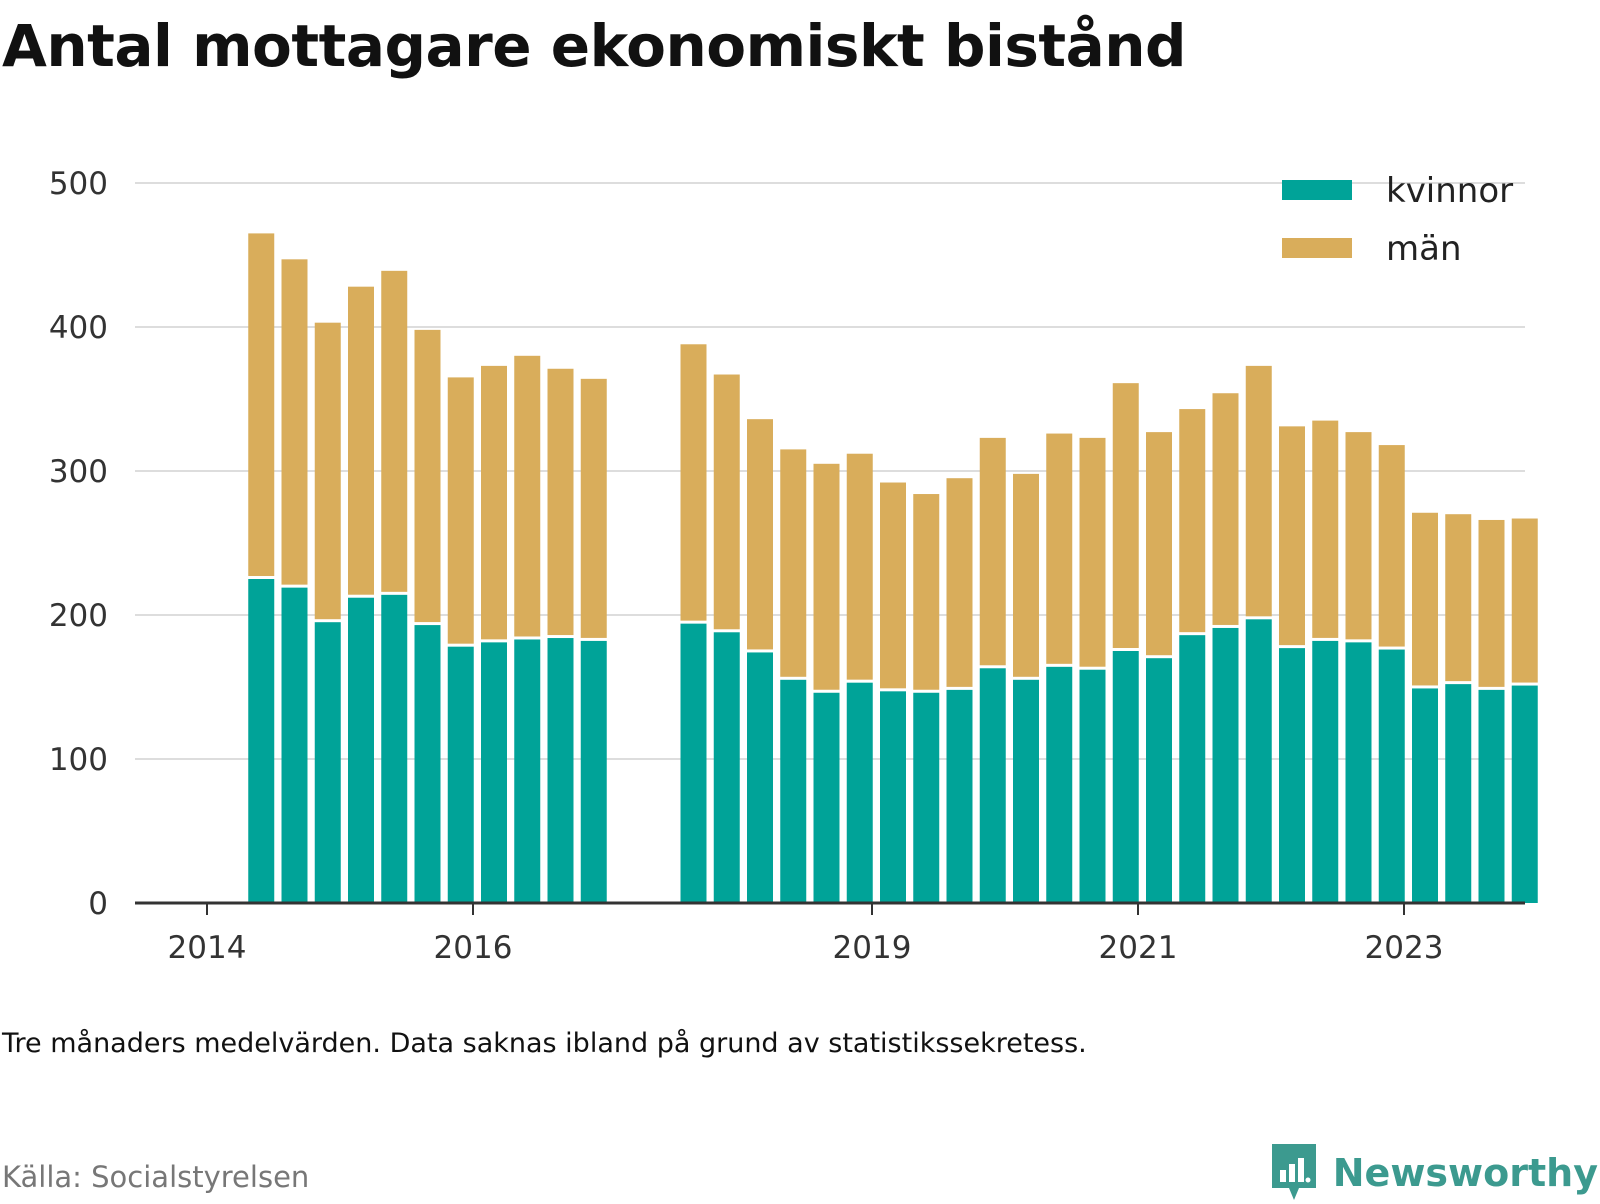 This screenshot has width=1600, height=1204. I want to click on y-tick-label: 200, so click(78, 616).